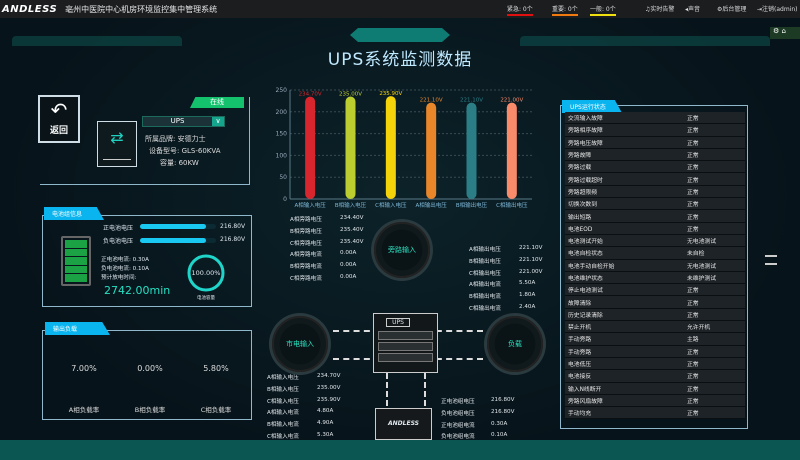 This screenshot has width=800, height=460. I want to click on reading-value: 216.80V, so click(503, 411).